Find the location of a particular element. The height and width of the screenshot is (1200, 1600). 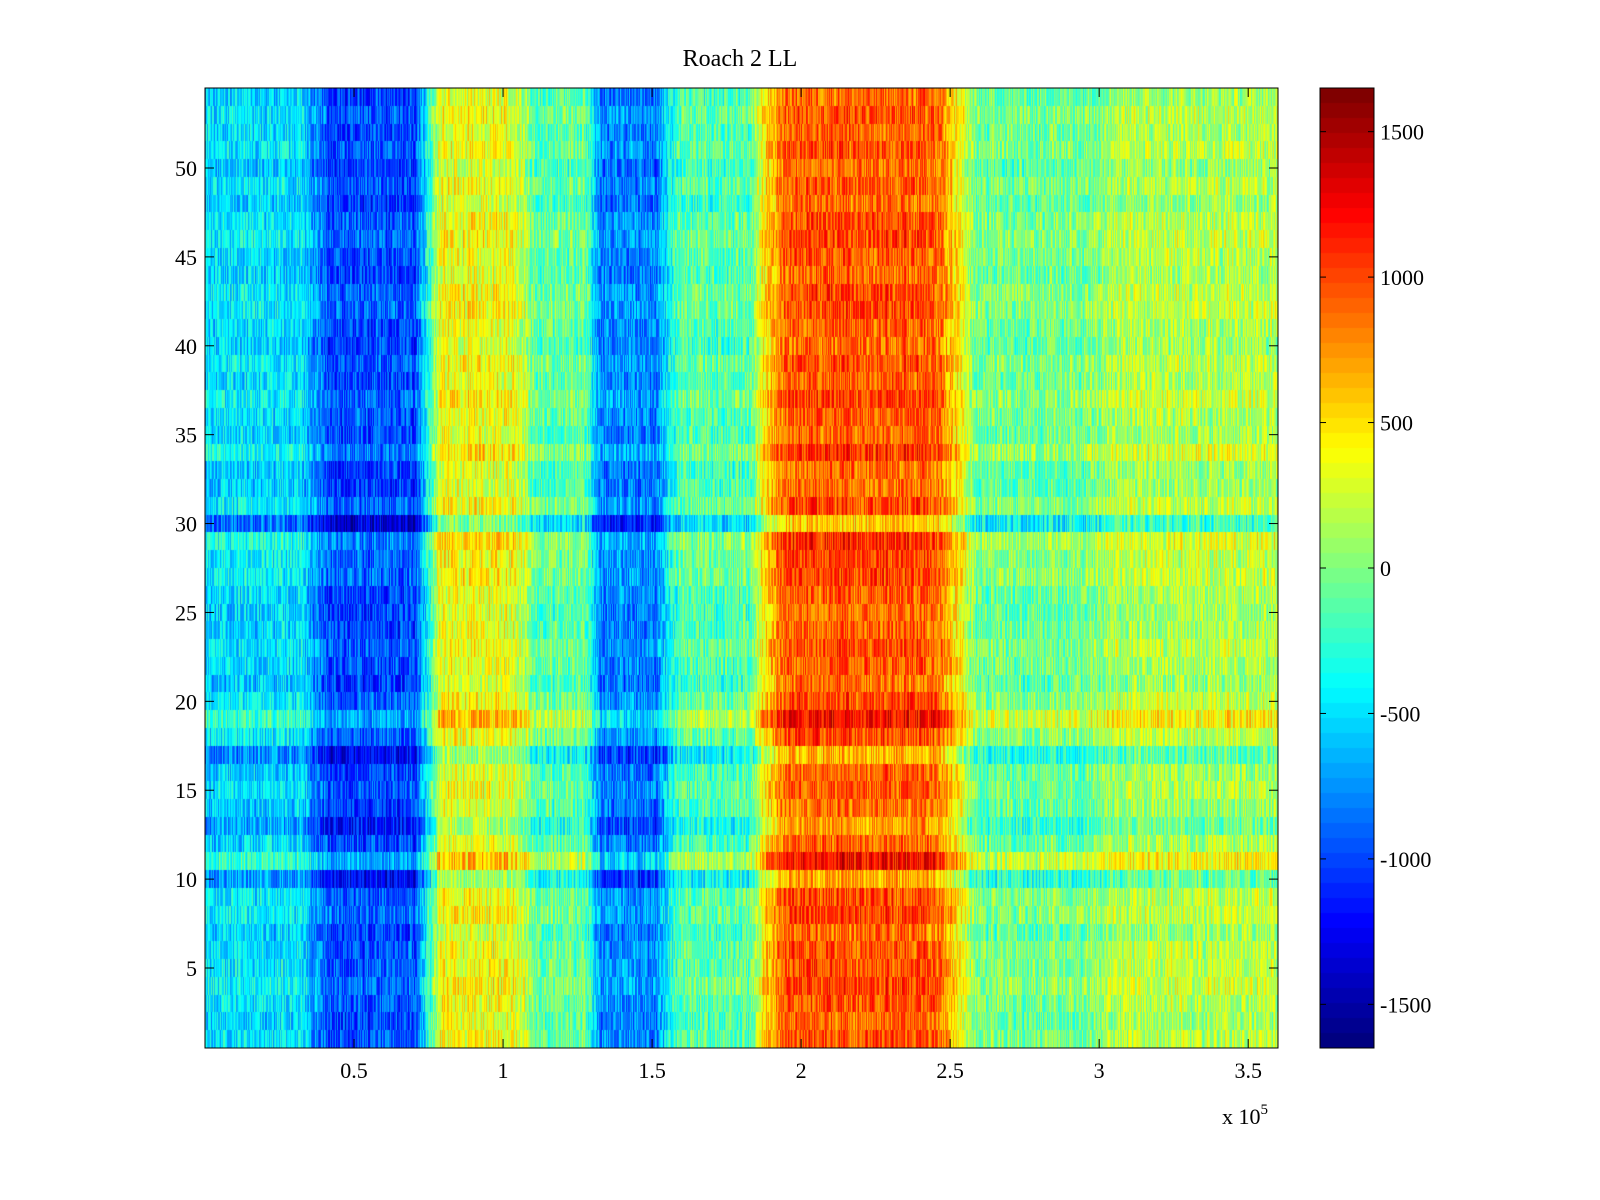

y-tick-label: 25 is located at coordinates (186, 612).